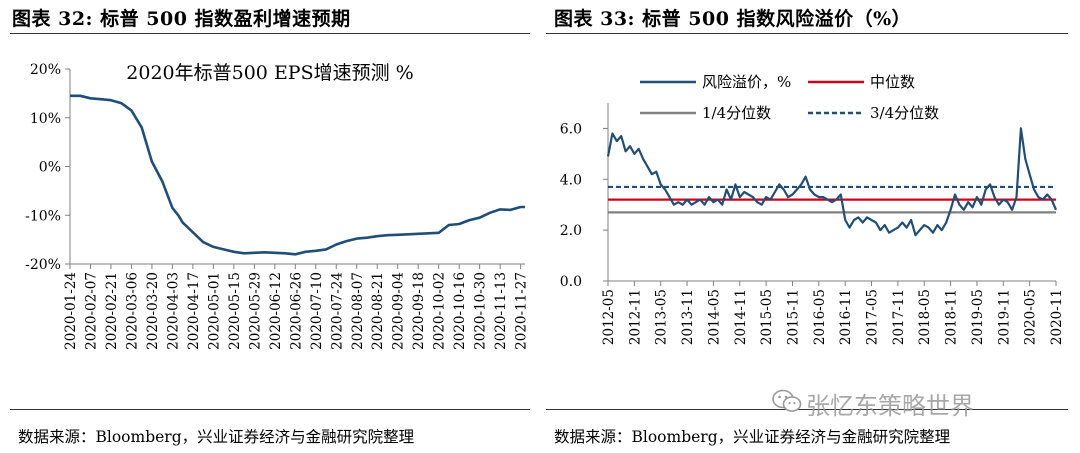 The image size is (1080, 453). Describe the element at coordinates (1031, 317) in the screenshot. I see `x-tick-label: 2020-05` at that location.